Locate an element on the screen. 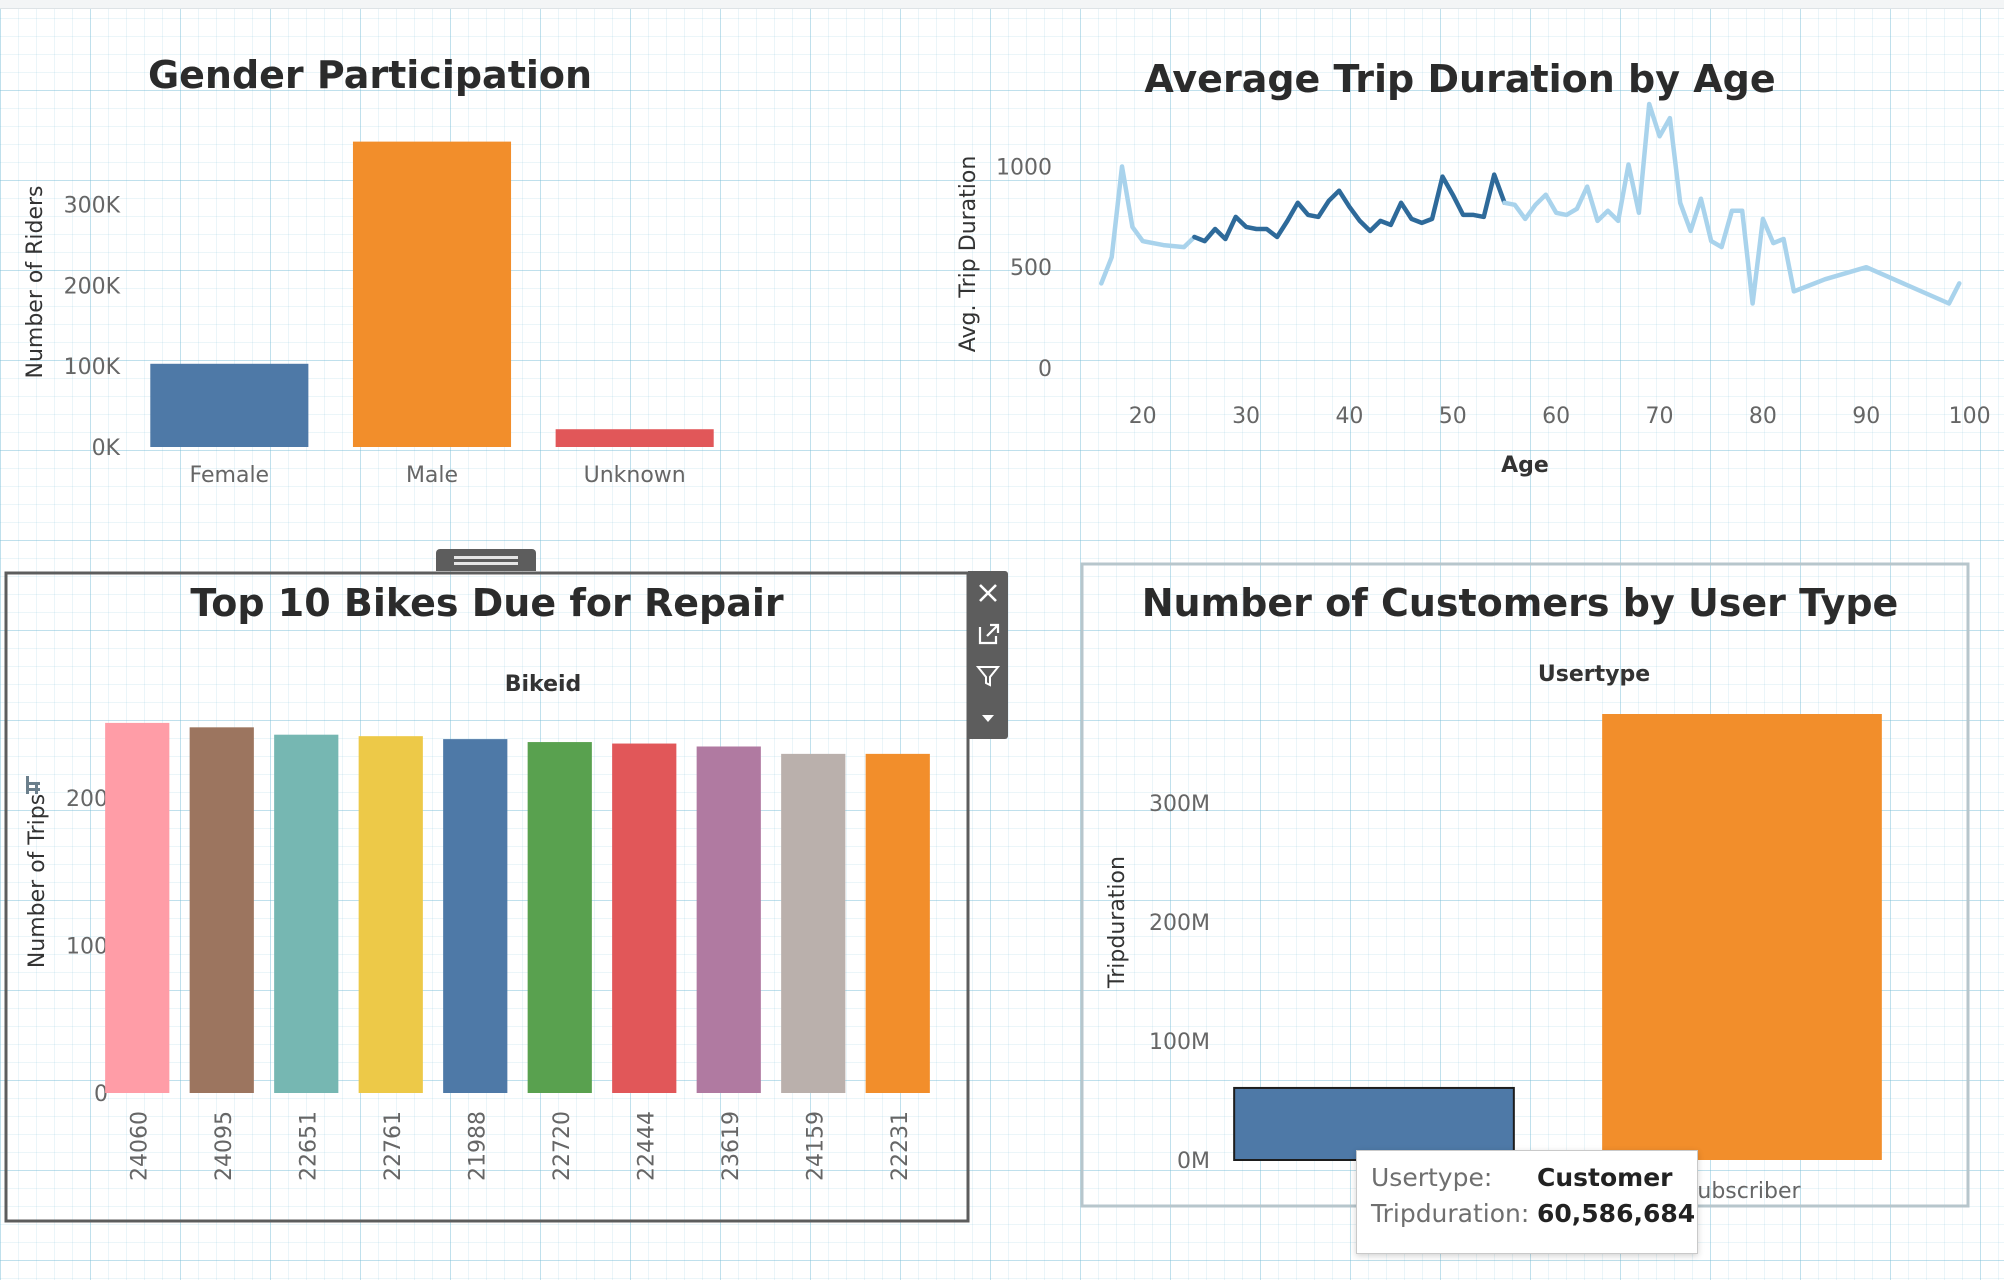 Image resolution: width=2004 pixels, height=1280 pixels. y-axis-label: Avg. Trip Duration is located at coordinates (968, 254).